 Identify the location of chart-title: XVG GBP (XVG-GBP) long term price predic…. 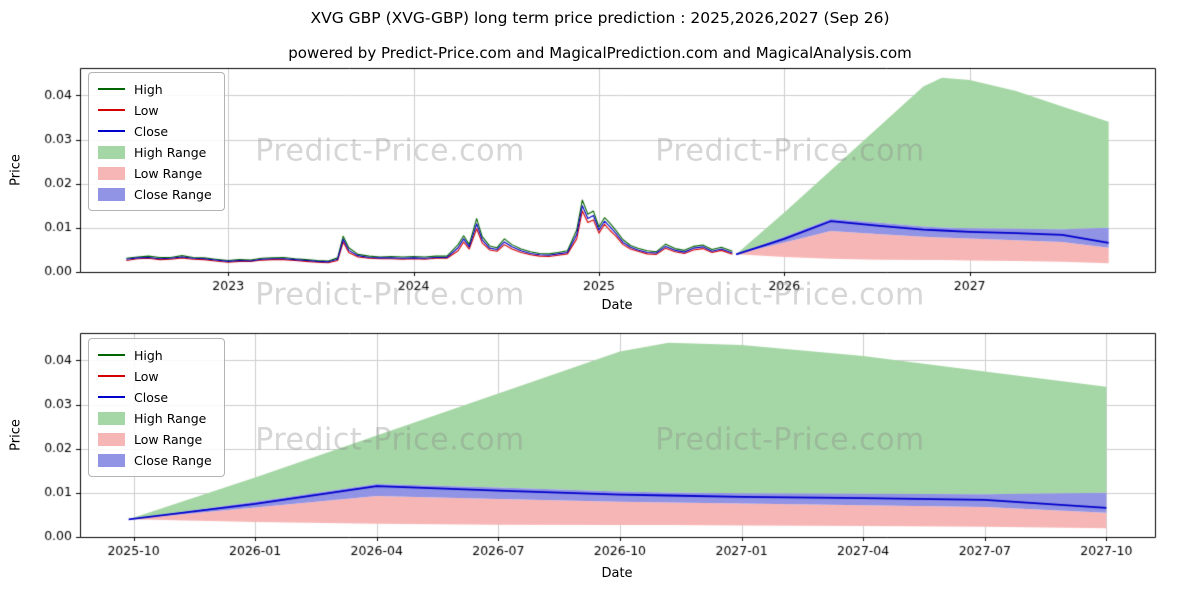
(600, 18).